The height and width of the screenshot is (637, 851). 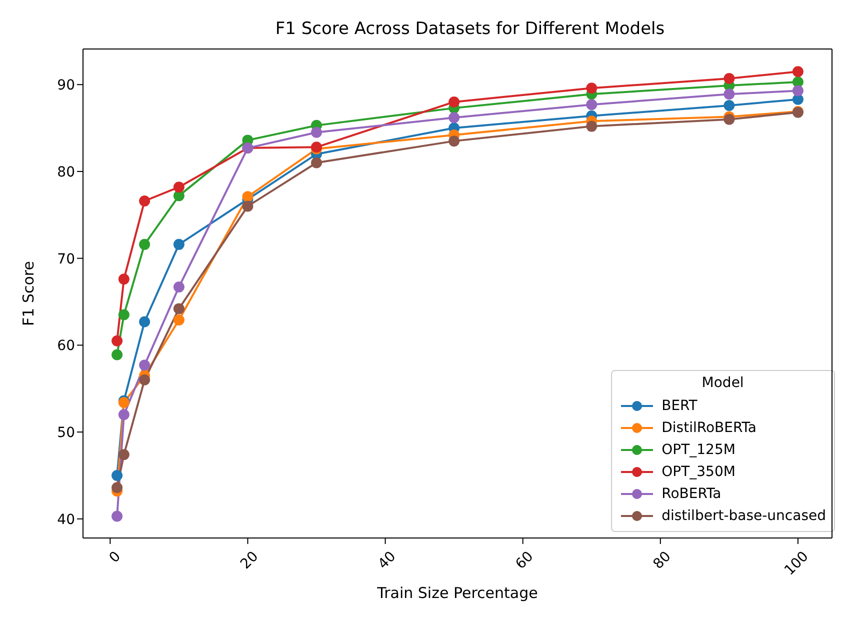 What do you see at coordinates (66, 259) in the screenshot?
I see `y-tick-label: 70` at bounding box center [66, 259].